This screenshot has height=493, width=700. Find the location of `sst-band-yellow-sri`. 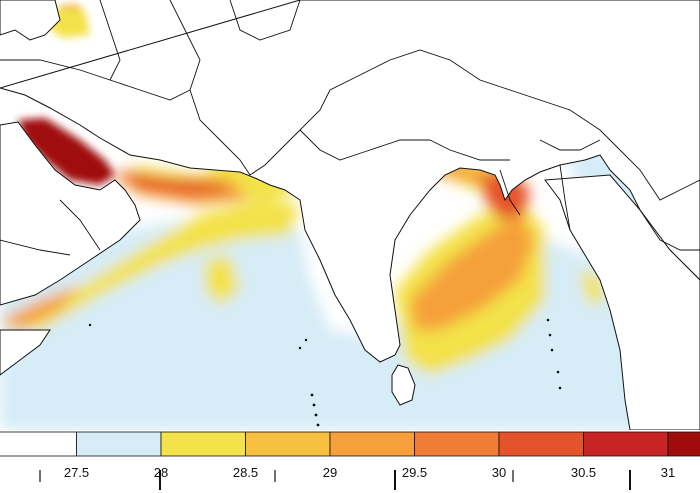

sst-band-yellow-sri is located at coordinates (222, 280).